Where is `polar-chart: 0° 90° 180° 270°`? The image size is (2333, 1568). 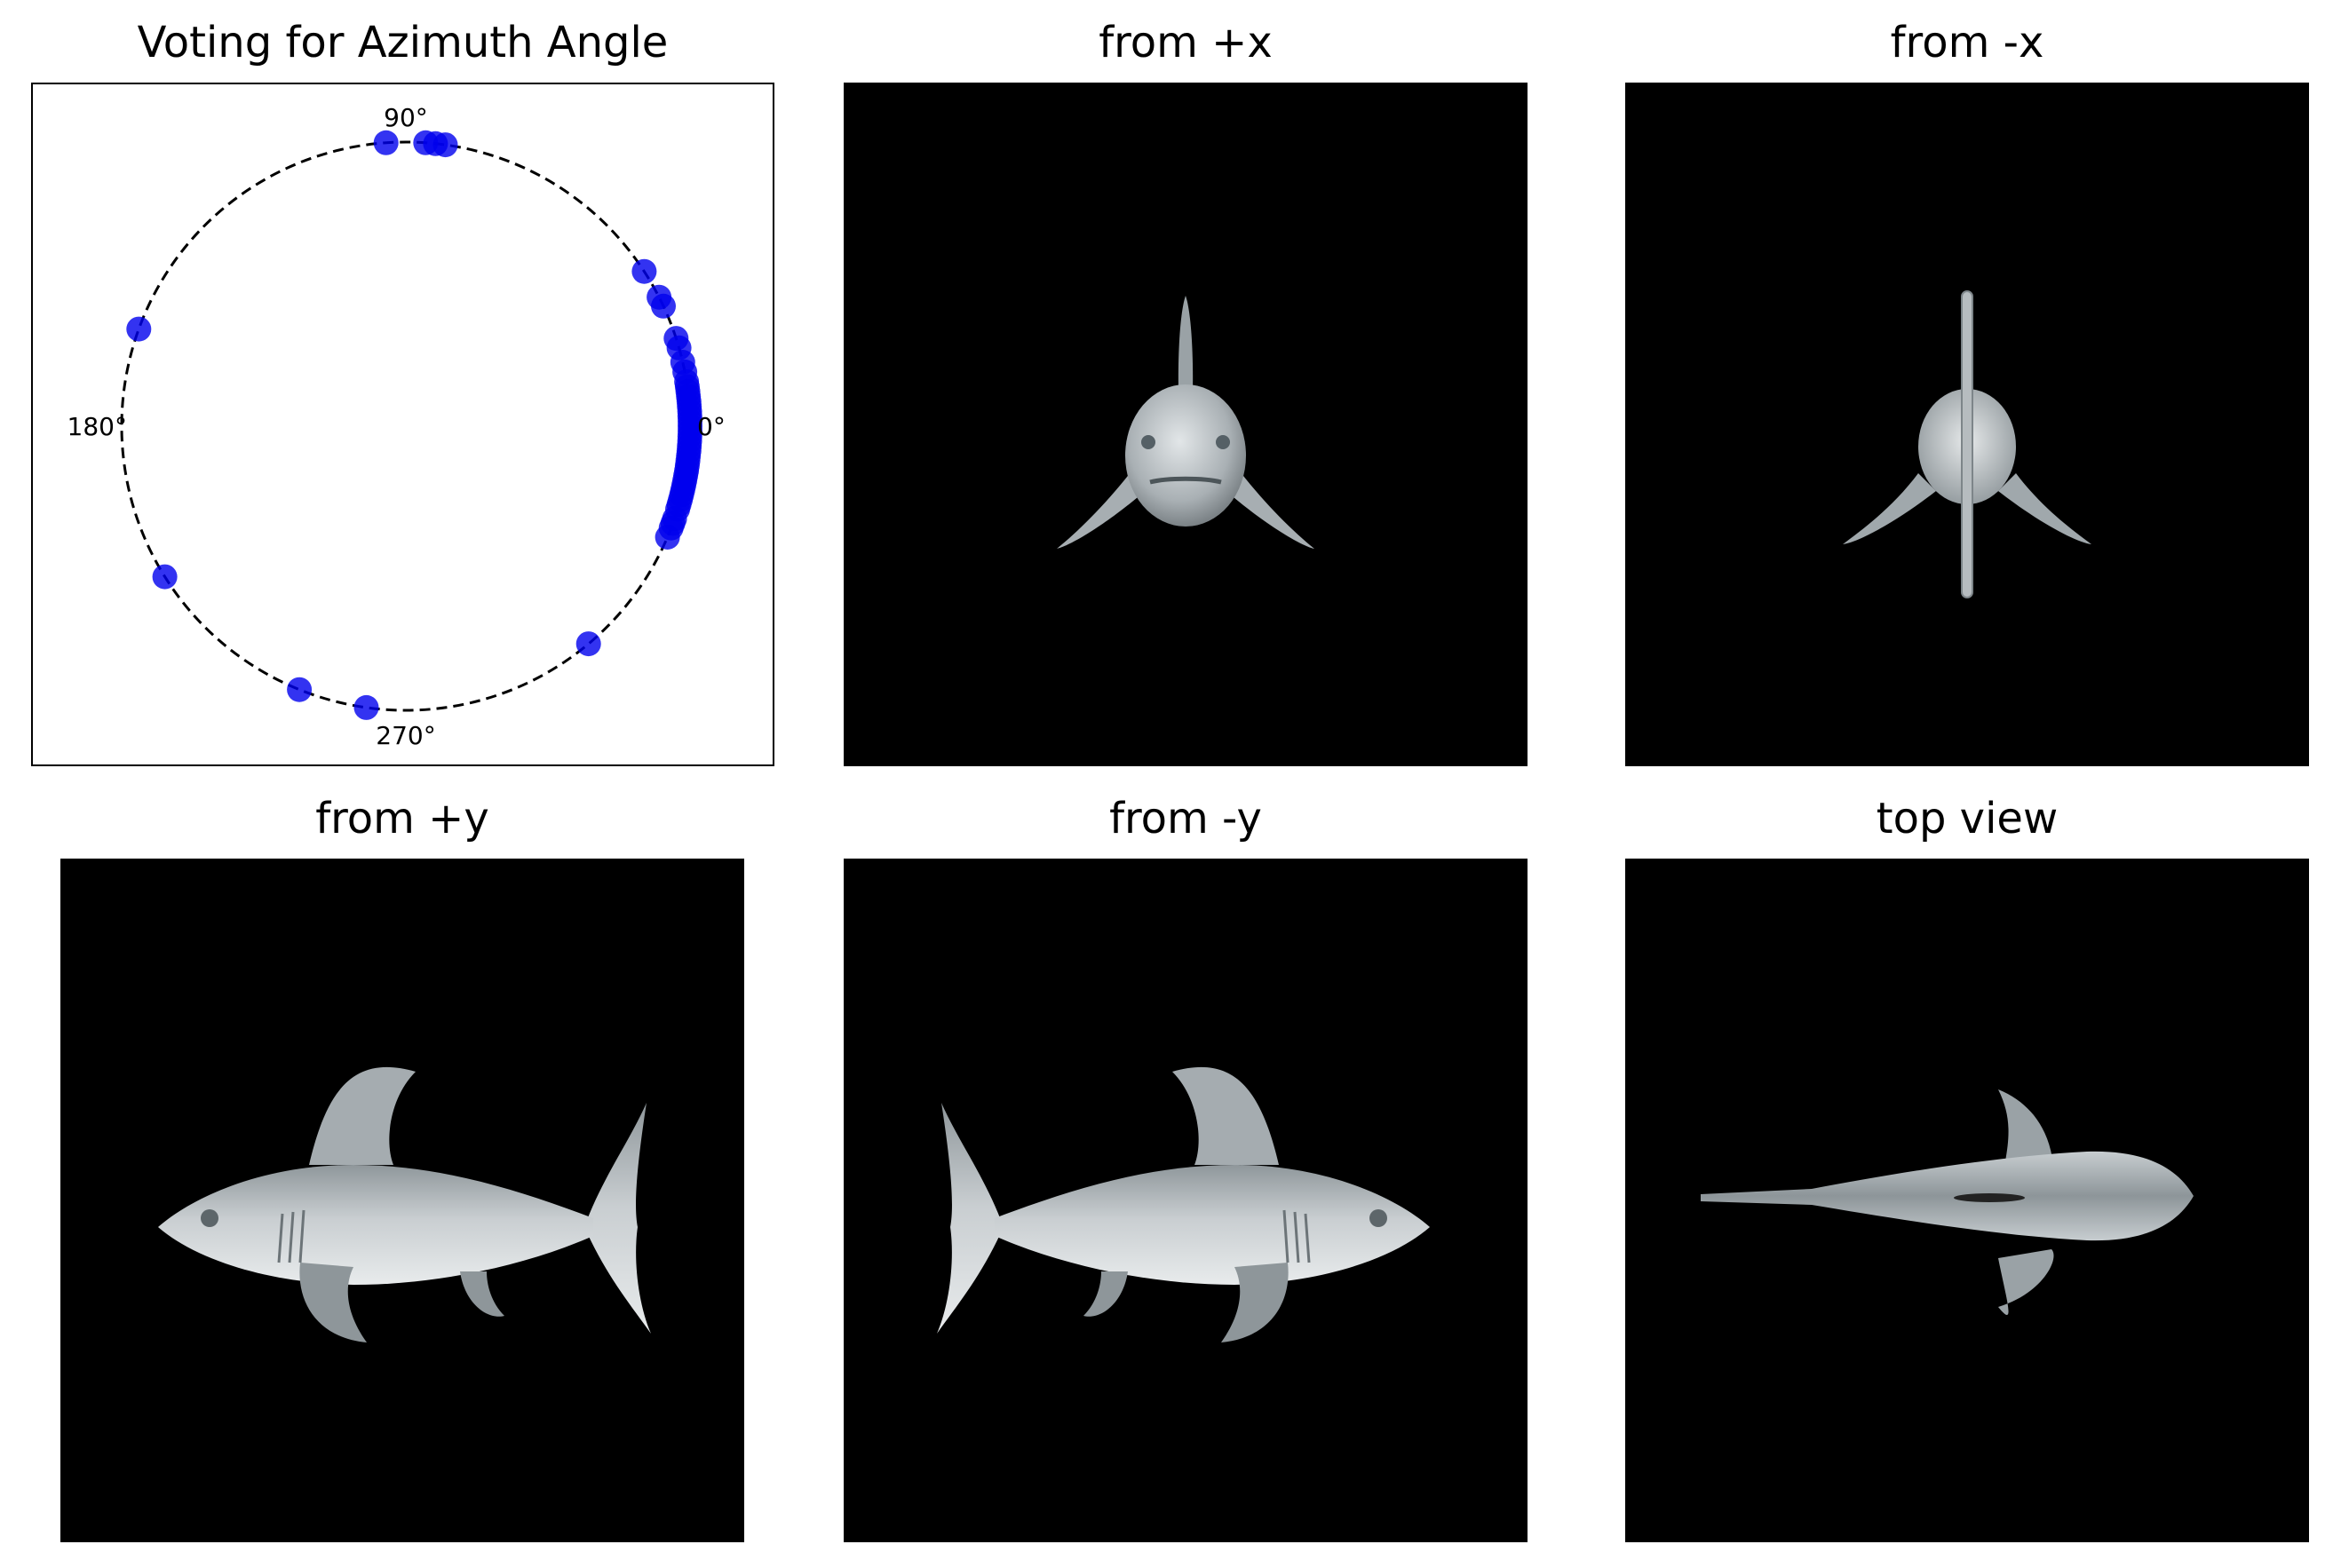
polar-chart: 0° 90° 180° 270° is located at coordinates (397, 426).